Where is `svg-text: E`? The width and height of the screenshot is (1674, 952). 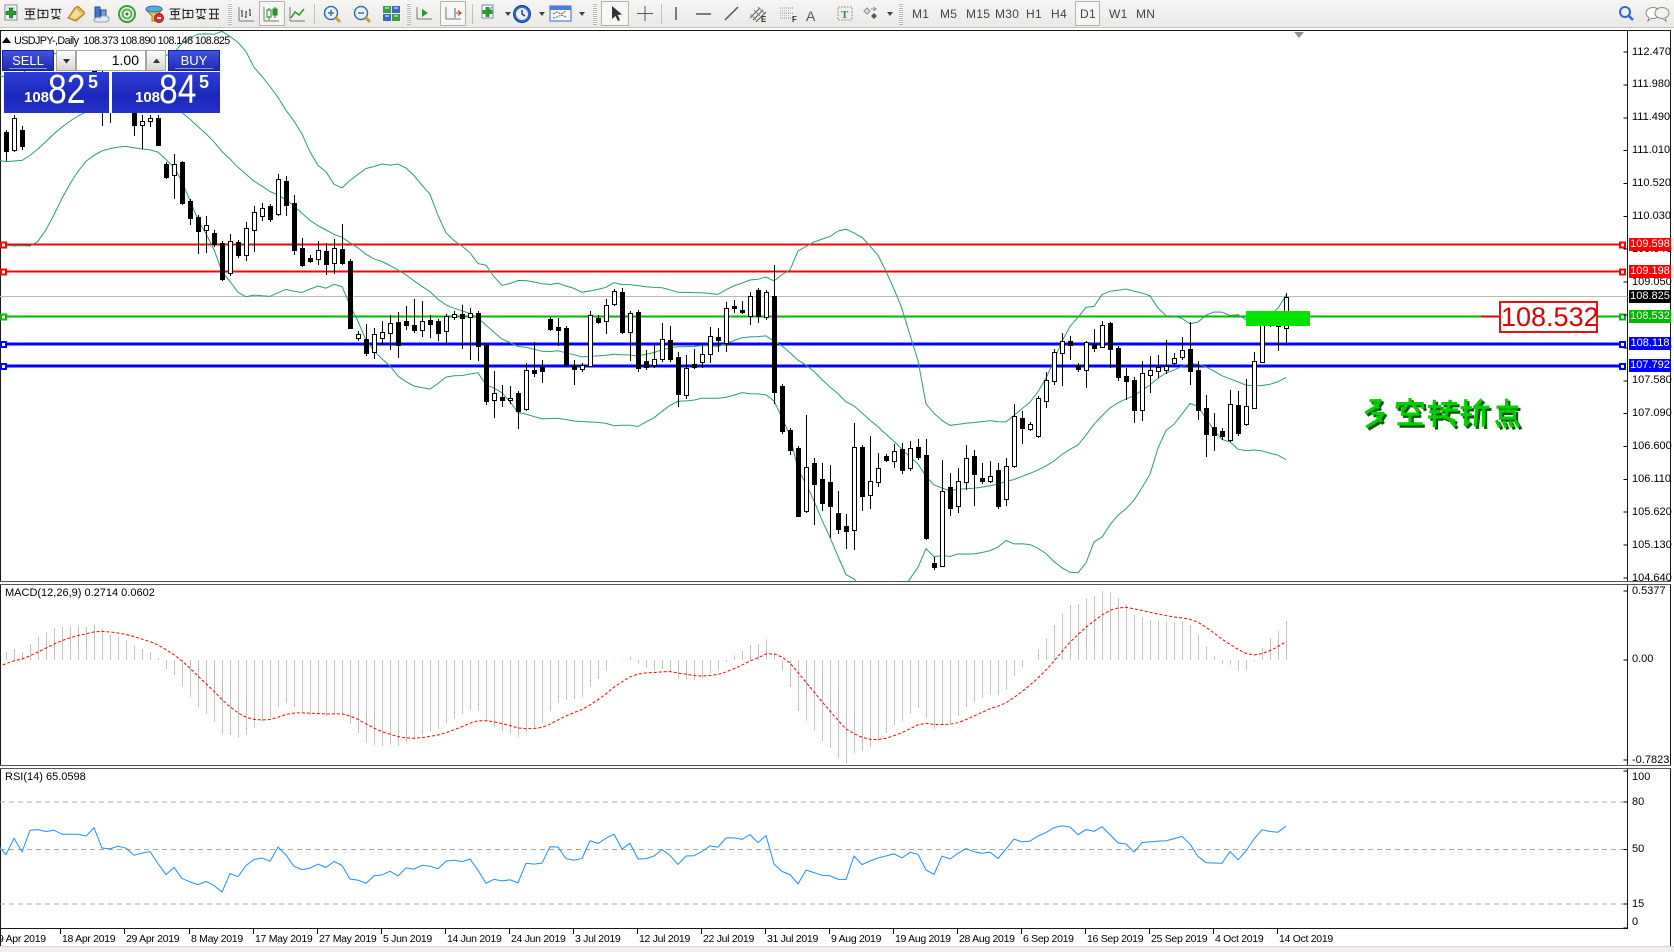 svg-text: E is located at coordinates (764, 19).